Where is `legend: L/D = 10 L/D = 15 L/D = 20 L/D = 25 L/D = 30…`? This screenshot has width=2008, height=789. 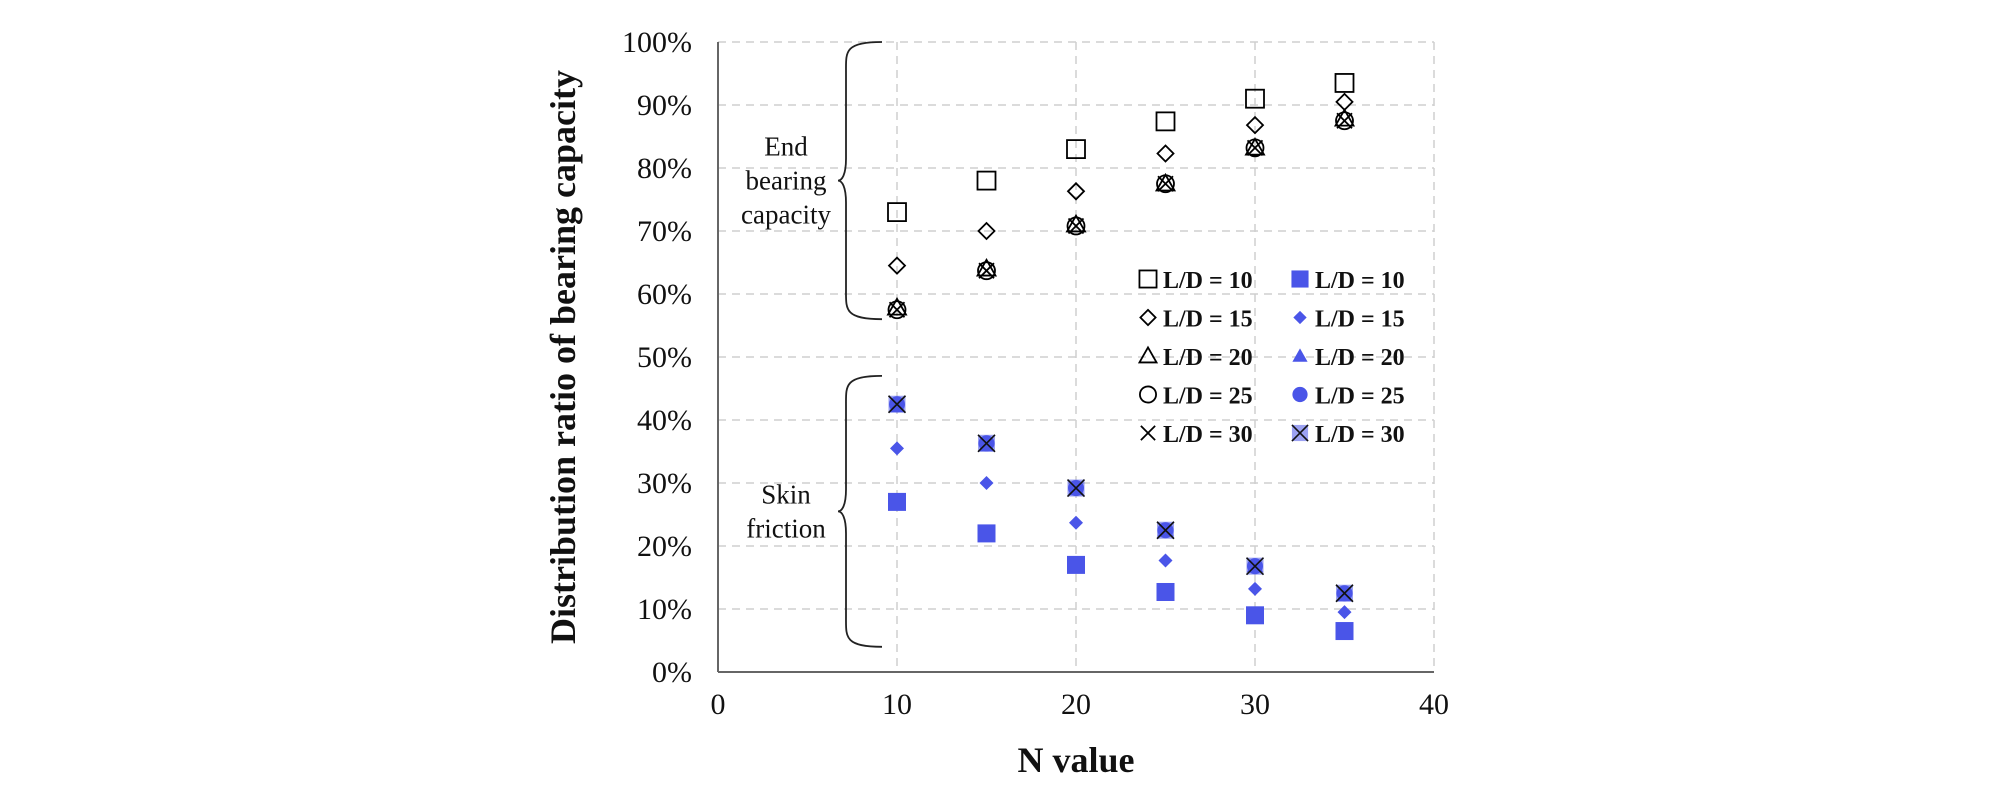
legend: L/D = 10 L/D = 15 L/D = 20 L/D = 25 L/D = 30… is located at coordinates (1271, 358).